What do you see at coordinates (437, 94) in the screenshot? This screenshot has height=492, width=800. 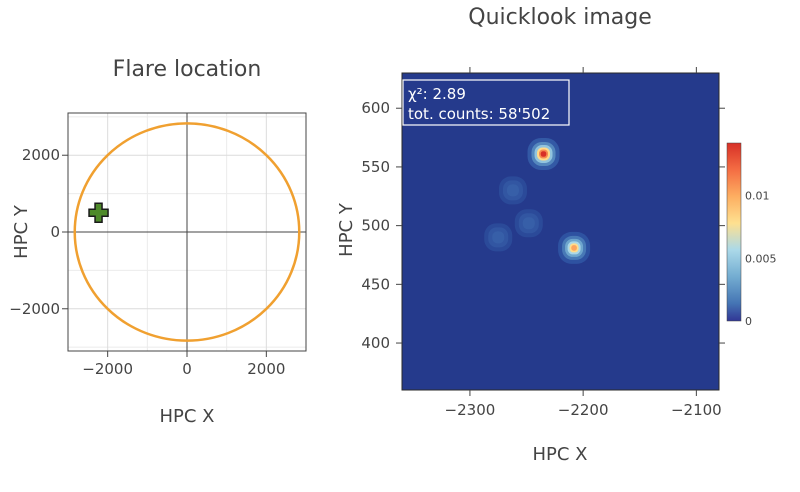 I see `chi2-annotation: χ²: 2.89` at bounding box center [437, 94].